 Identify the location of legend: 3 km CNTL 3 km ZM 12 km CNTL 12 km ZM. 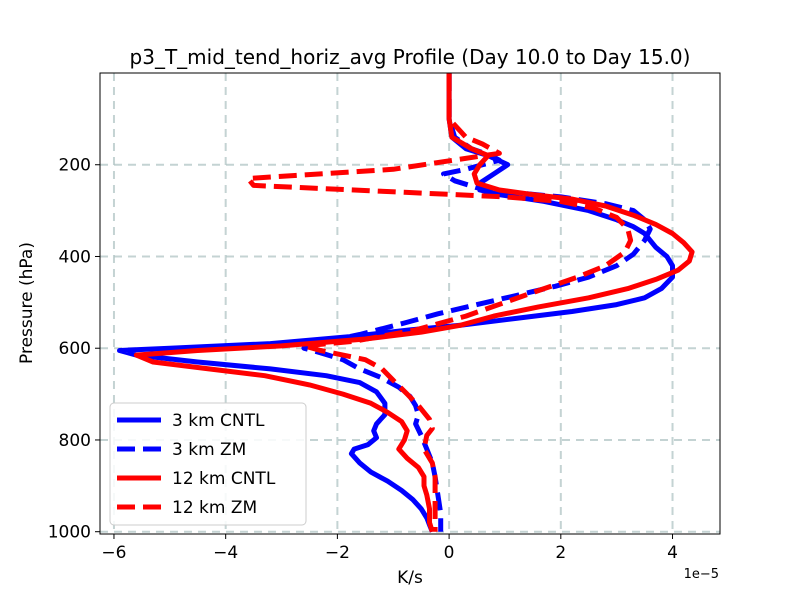
(208, 464).